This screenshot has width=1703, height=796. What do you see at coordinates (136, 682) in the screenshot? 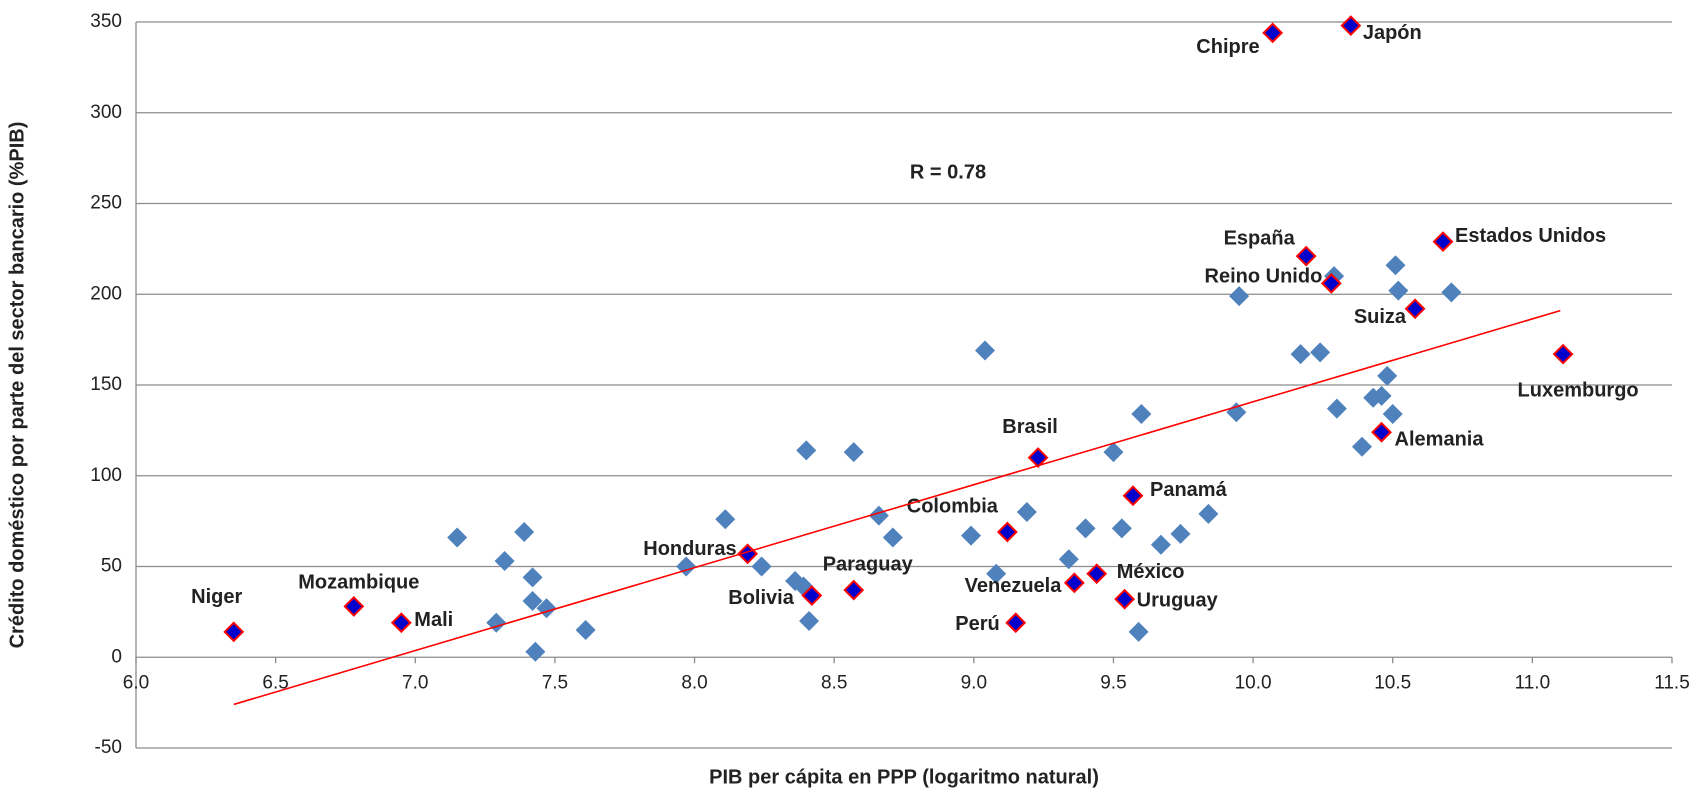
I see `x-tick-label: 6.0` at bounding box center [136, 682].